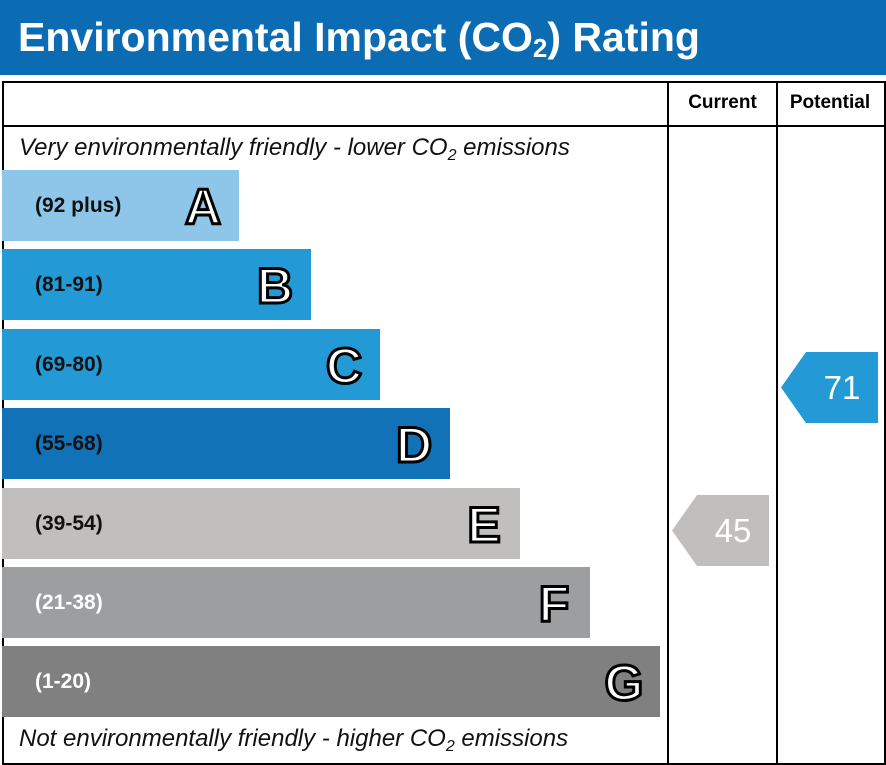 The image size is (886, 765). I want to click on band-letter: C, so click(343, 366).